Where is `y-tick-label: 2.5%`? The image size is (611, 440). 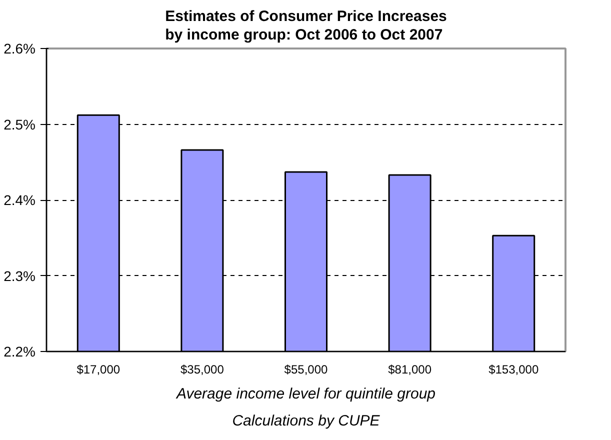
y-tick-label: 2.5% is located at coordinates (20, 124).